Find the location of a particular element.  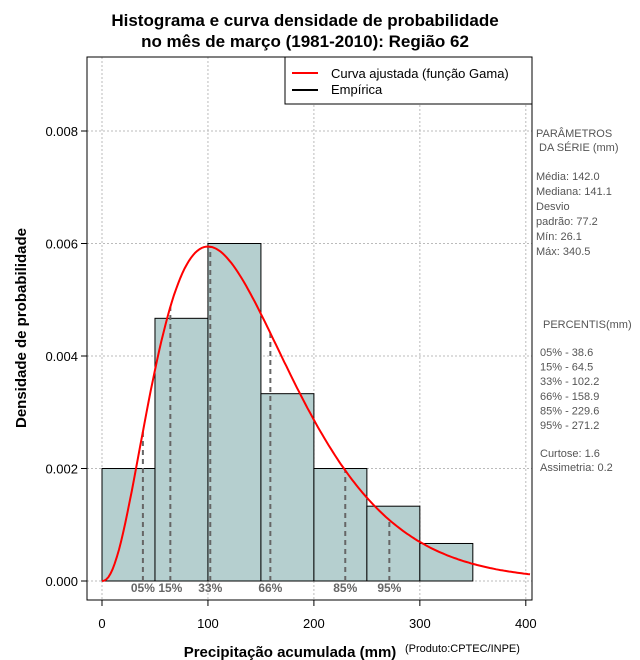

stat-line: Assimetria: 0.2 is located at coordinates (576, 468).